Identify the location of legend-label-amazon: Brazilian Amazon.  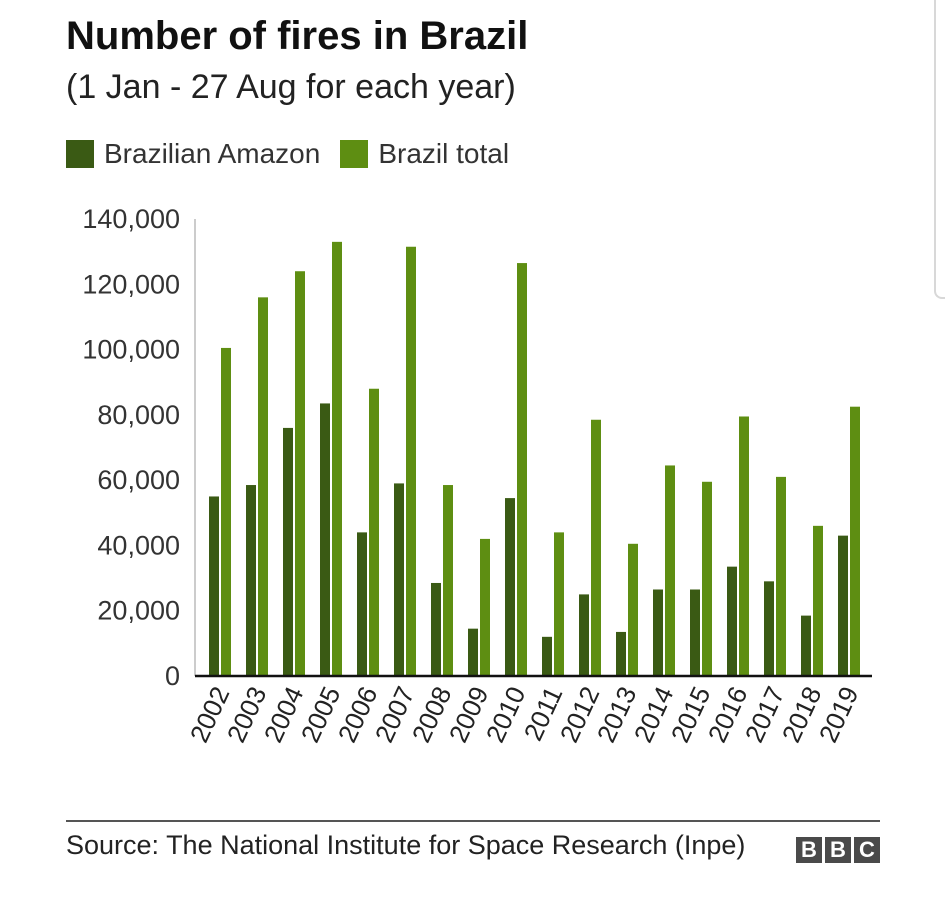
(212, 153).